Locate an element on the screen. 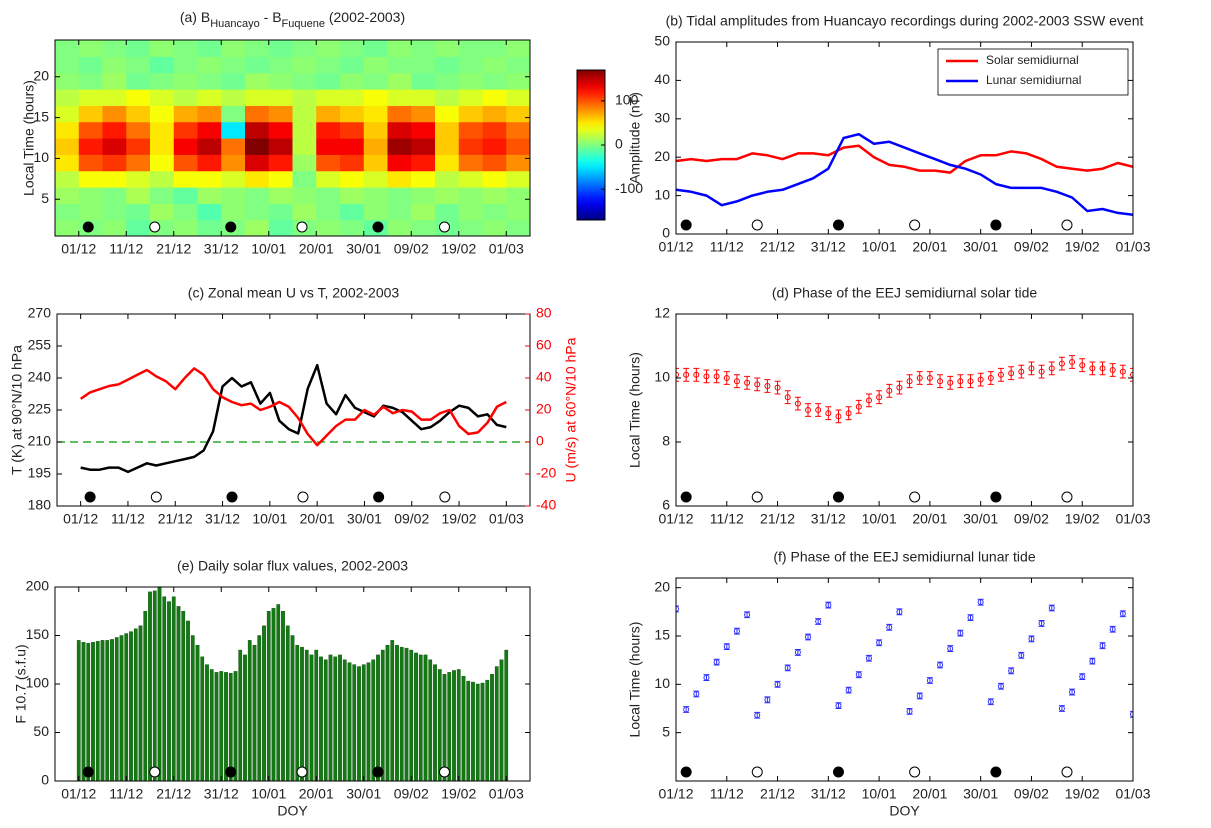 This screenshot has height=828, width=1211. x-tick-label: 01/03 is located at coordinates (1132, 519).